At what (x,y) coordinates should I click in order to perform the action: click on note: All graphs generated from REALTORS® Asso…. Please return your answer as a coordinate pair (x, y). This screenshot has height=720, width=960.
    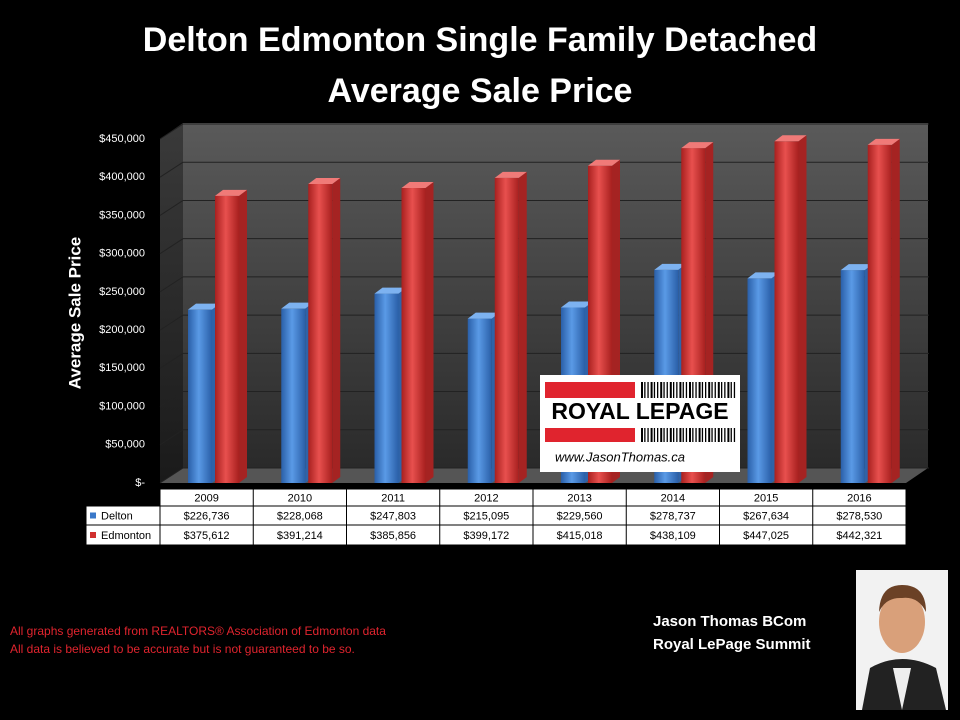
    Looking at the image, I should click on (198, 631).